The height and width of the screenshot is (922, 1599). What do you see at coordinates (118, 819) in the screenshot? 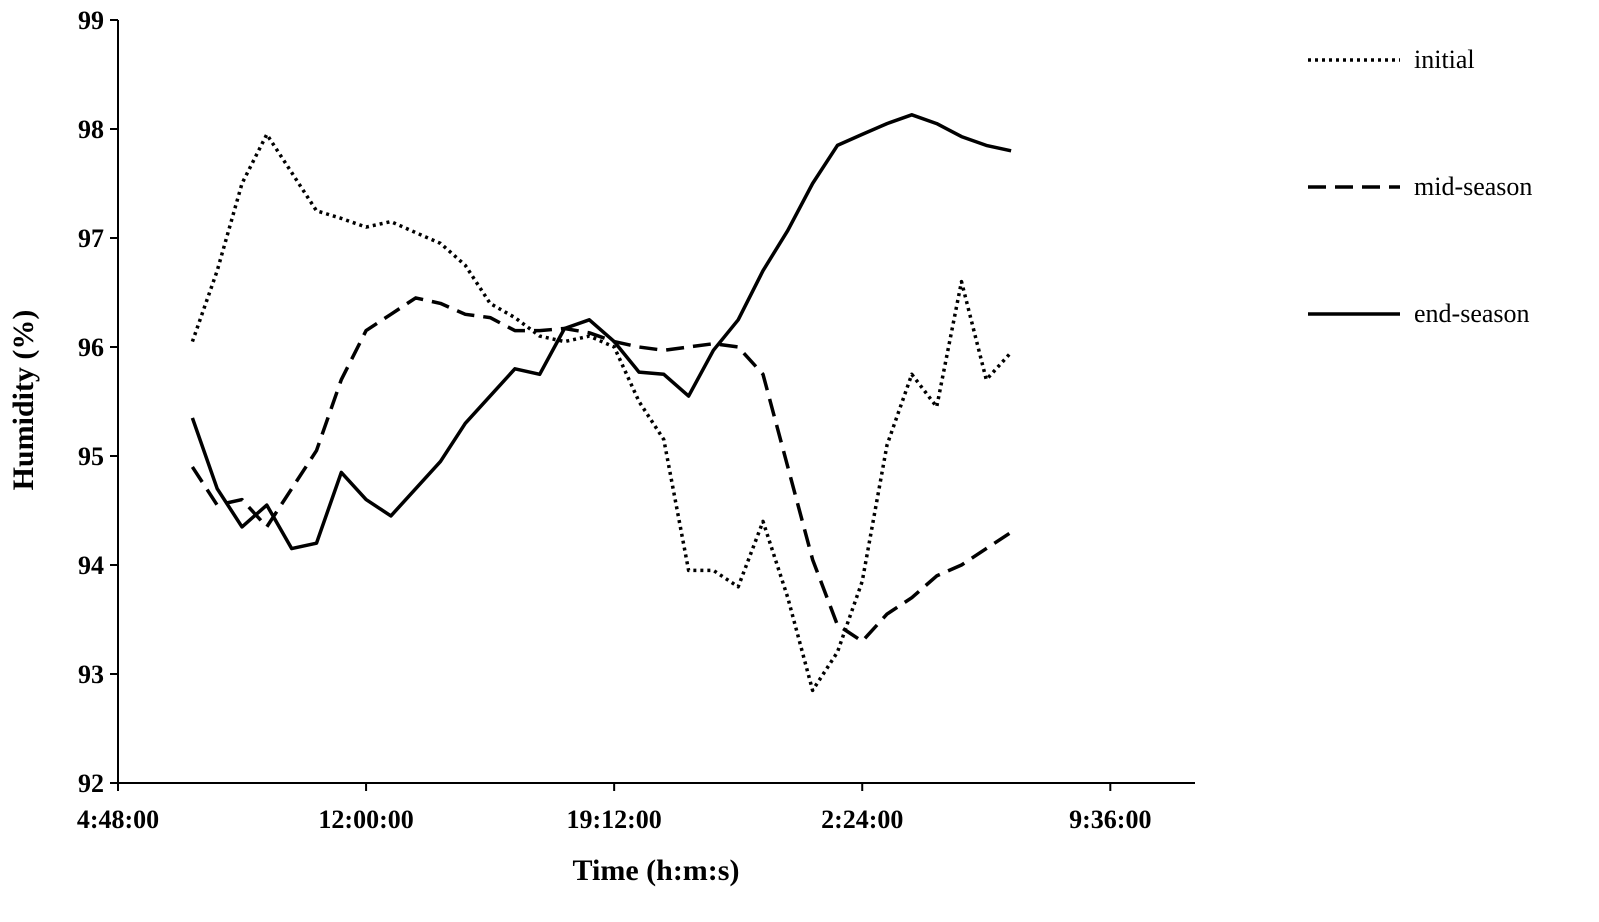
I see `x-tick-label: 4:48:00` at bounding box center [118, 819].